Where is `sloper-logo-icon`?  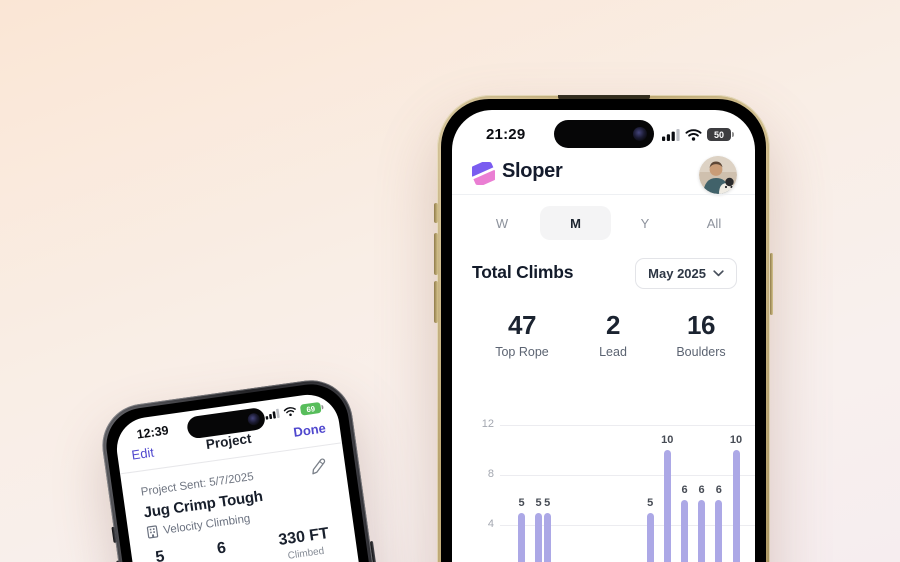 sloper-logo-icon is located at coordinates (483, 173).